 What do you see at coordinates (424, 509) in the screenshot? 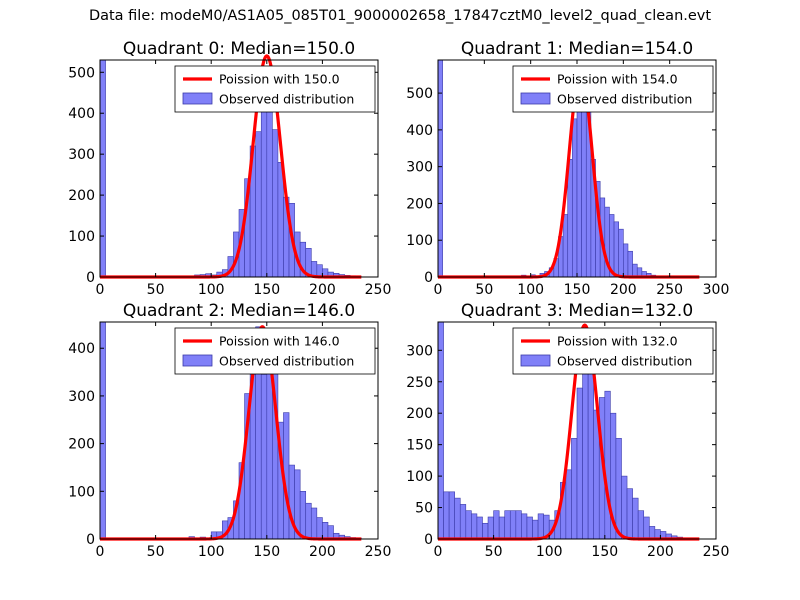
I see `y-tick-label: 50` at bounding box center [424, 509].